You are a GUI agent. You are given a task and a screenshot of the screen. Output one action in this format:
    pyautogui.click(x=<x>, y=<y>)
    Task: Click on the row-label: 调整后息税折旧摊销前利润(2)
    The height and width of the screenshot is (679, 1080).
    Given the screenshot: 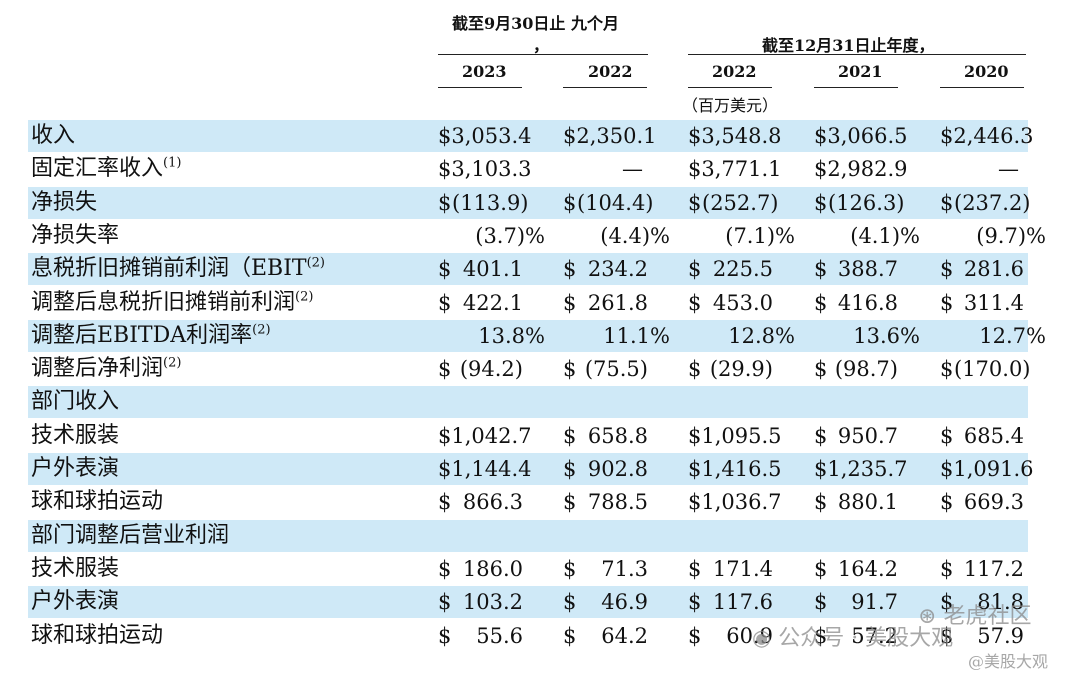 What is the action you would take?
    pyautogui.click(x=172, y=303)
    